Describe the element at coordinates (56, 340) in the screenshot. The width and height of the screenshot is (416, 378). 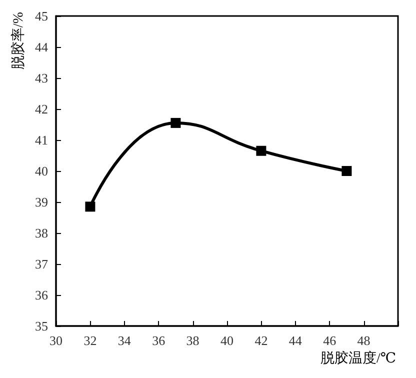
I see `x-tick-label: 30` at that location.